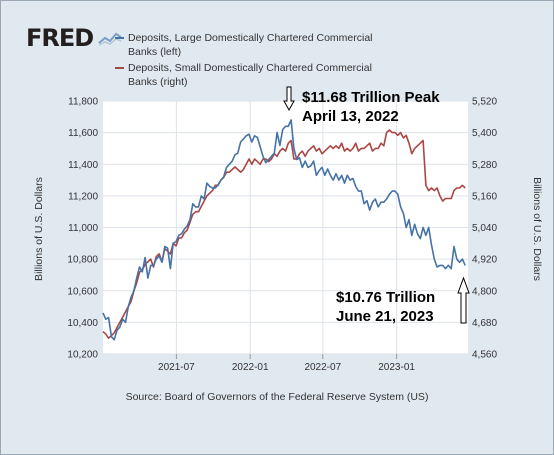 The image size is (554, 455). I want to click on right-axis-tick-label: 5,400, so click(484, 133).